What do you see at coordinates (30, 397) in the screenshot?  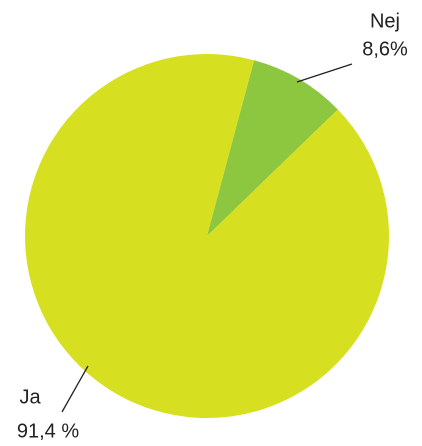 I see `slice-label: Ja` at bounding box center [30, 397].